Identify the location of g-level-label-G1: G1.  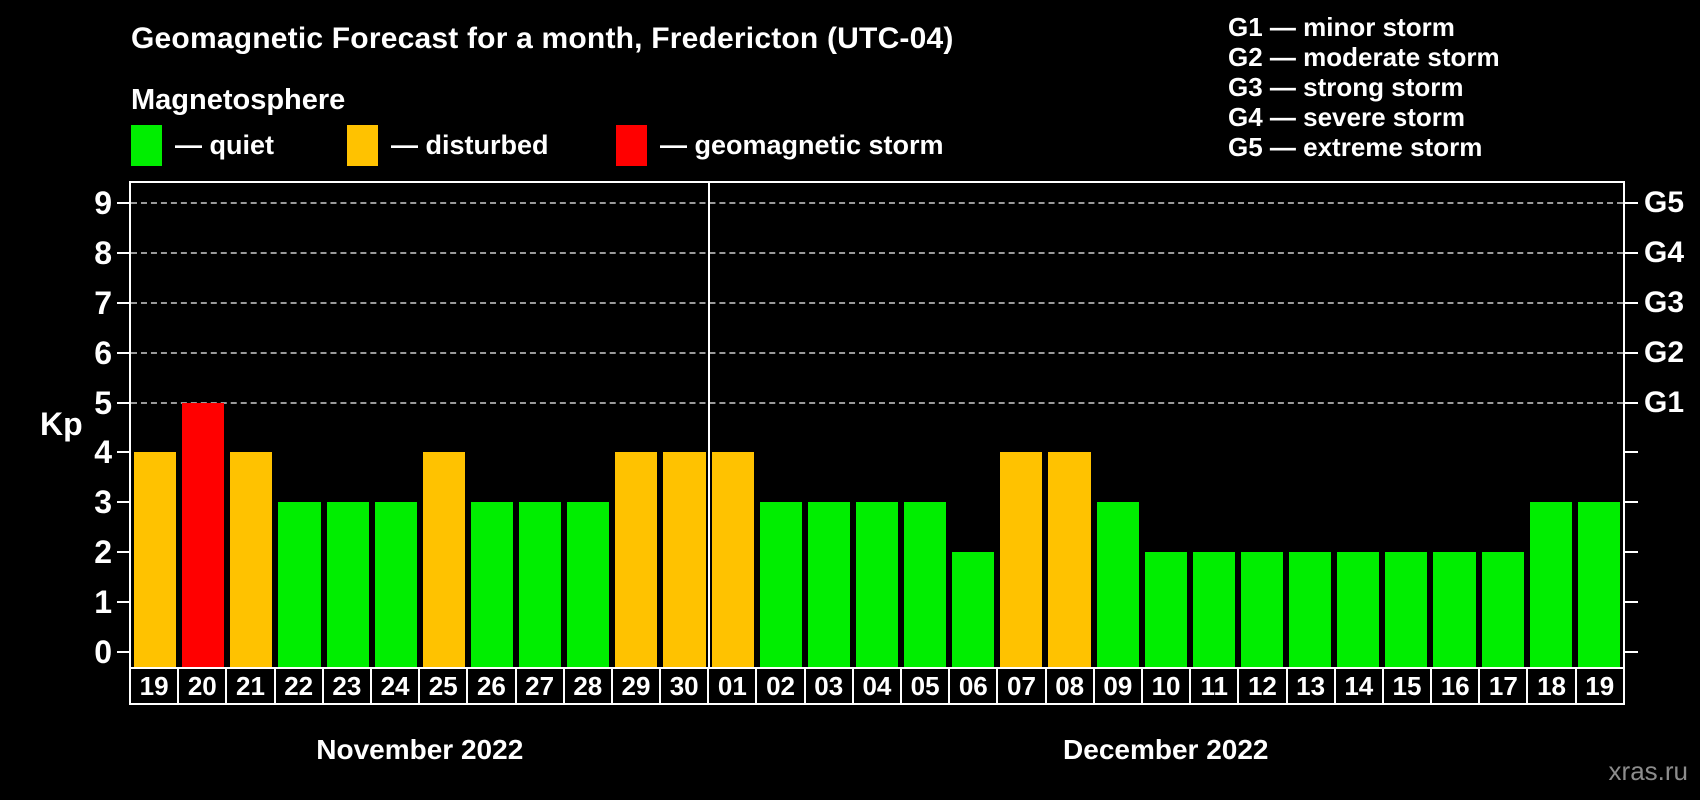
(1664, 402).